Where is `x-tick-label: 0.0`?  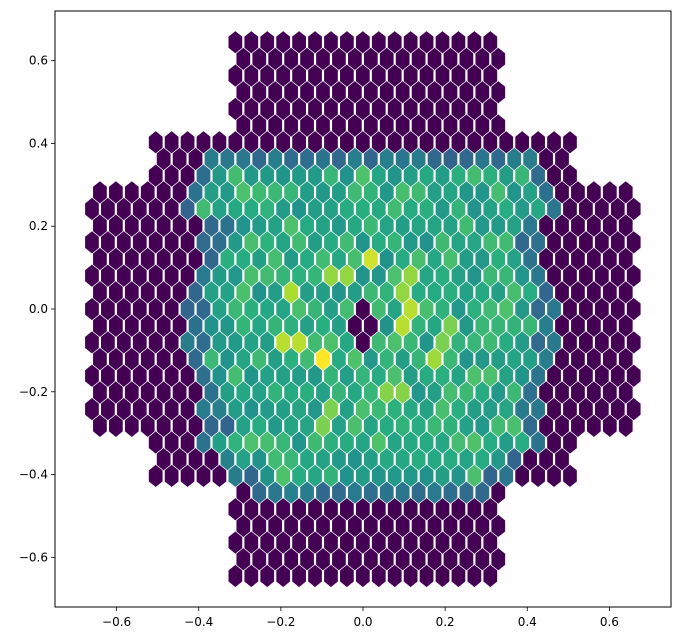
x-tick-label: 0.0 is located at coordinates (362, 622).